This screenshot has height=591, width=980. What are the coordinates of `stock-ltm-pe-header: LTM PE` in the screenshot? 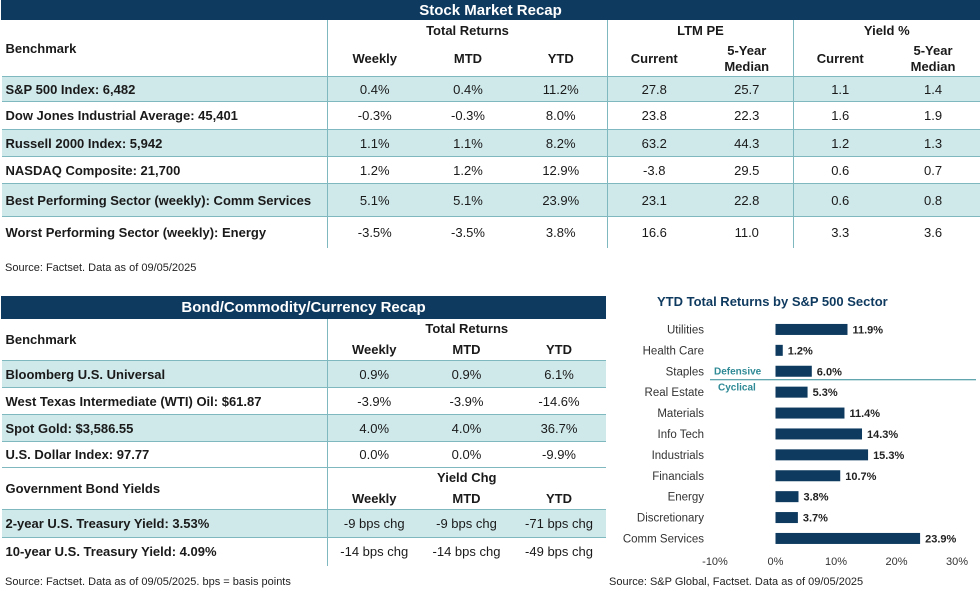 It's located at (700, 30).